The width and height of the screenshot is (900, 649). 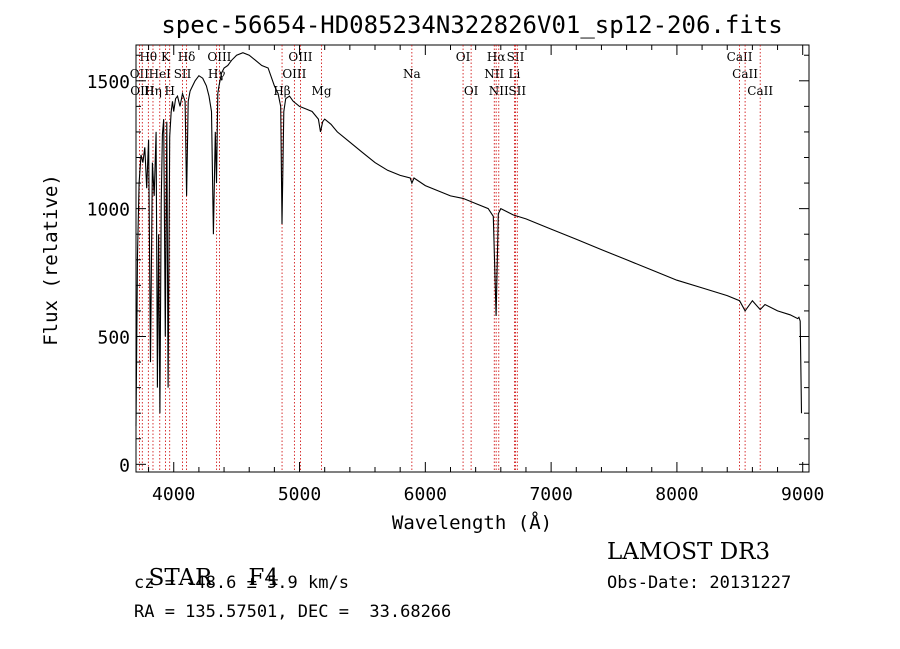 What do you see at coordinates (472, 522) in the screenshot?
I see `x-axis-label: Wavelength (Å)` at bounding box center [472, 522].